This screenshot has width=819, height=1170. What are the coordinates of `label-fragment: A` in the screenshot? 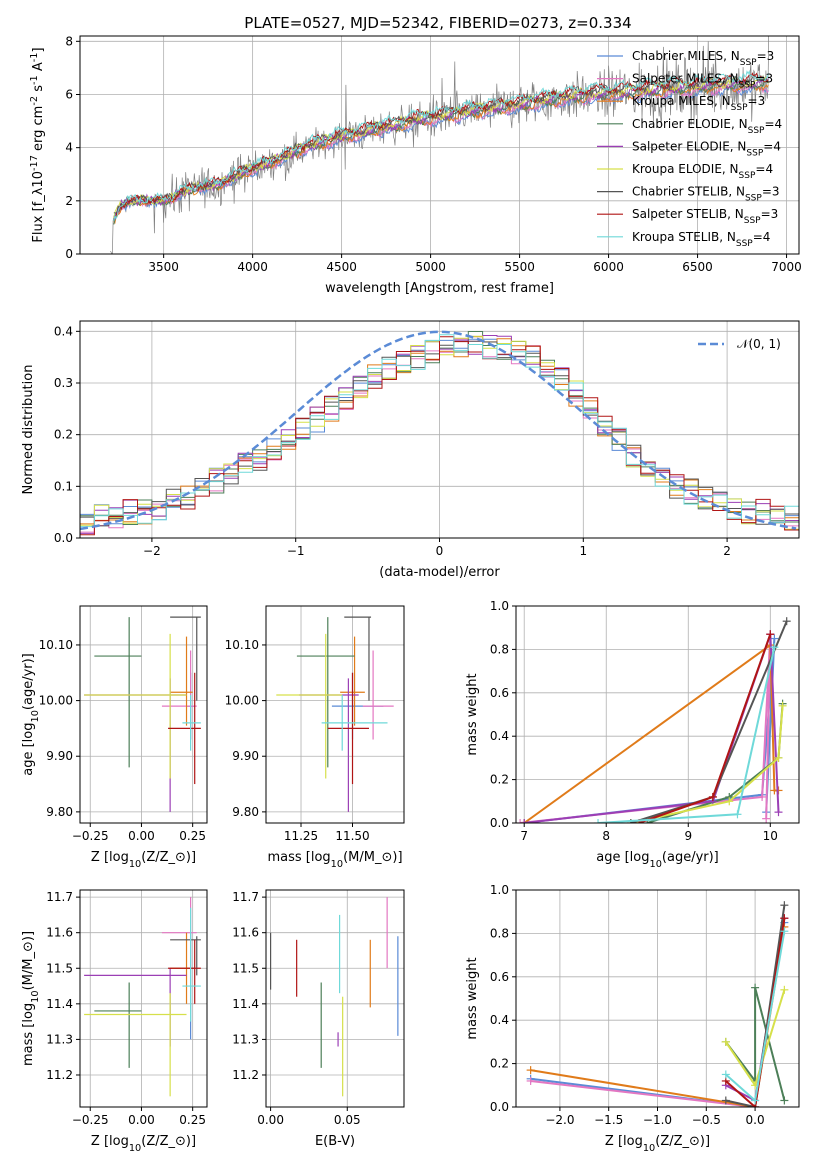 It's located at (38, 68).